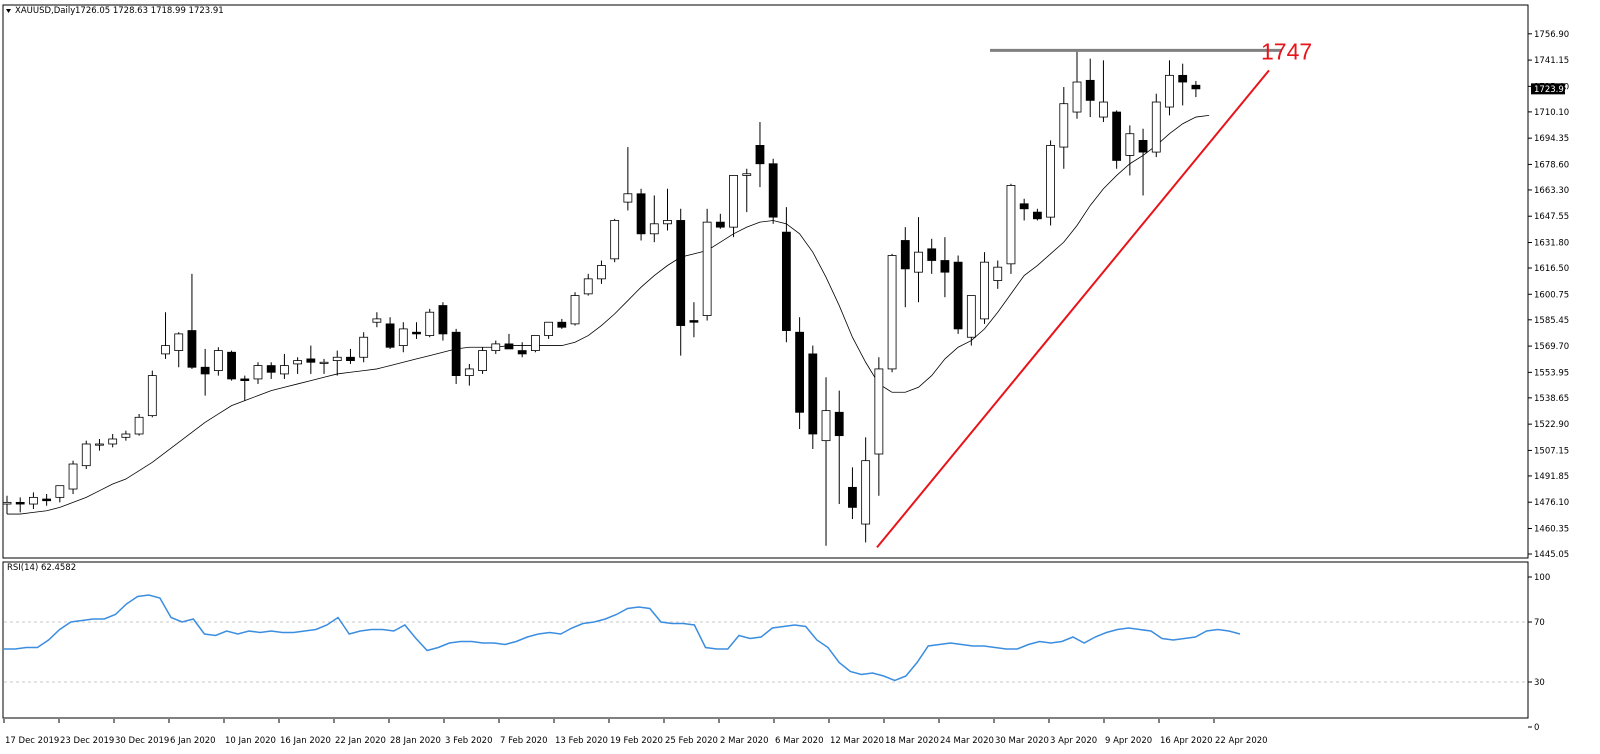 The image size is (1600, 754). I want to click on x-tick-label: 6 Mar 2020, so click(799, 741).